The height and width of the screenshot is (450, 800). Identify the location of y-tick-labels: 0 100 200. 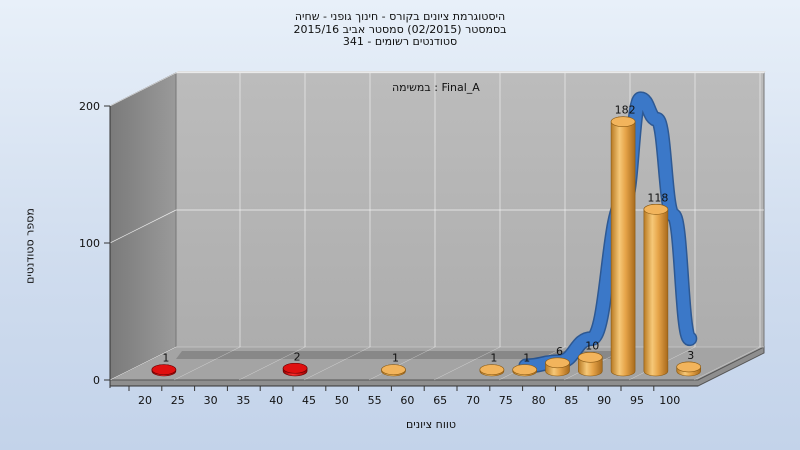
(95, 244).